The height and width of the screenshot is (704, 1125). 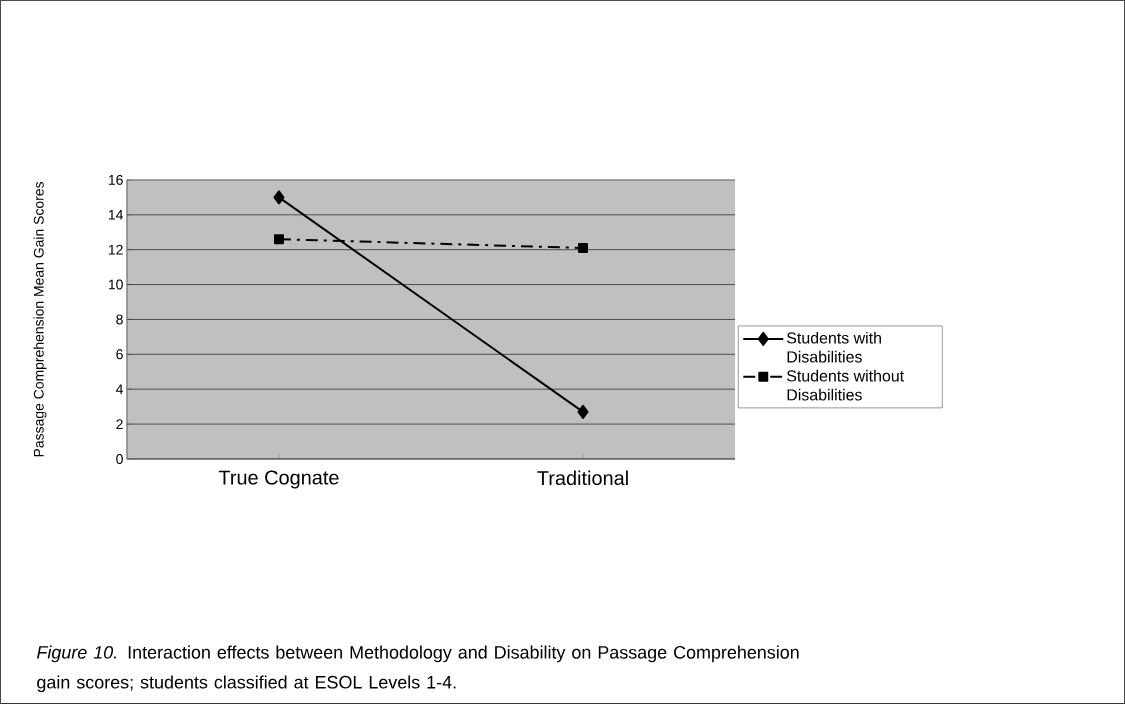 What do you see at coordinates (119, 389) in the screenshot?
I see `y-tick-label: 4` at bounding box center [119, 389].